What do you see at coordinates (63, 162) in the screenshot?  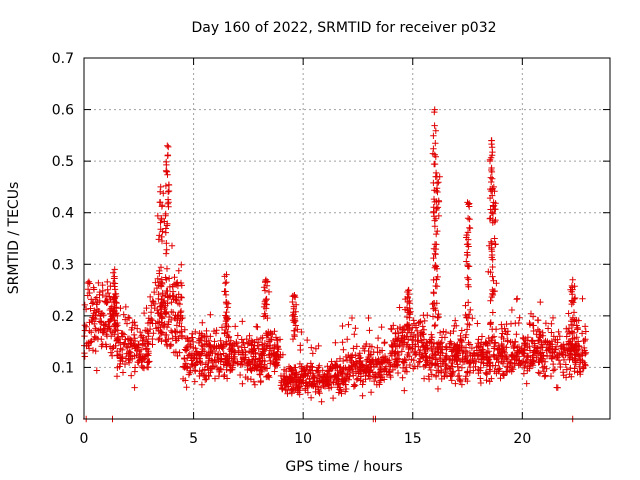 I see `y-tick-label: 0.5` at bounding box center [63, 162].